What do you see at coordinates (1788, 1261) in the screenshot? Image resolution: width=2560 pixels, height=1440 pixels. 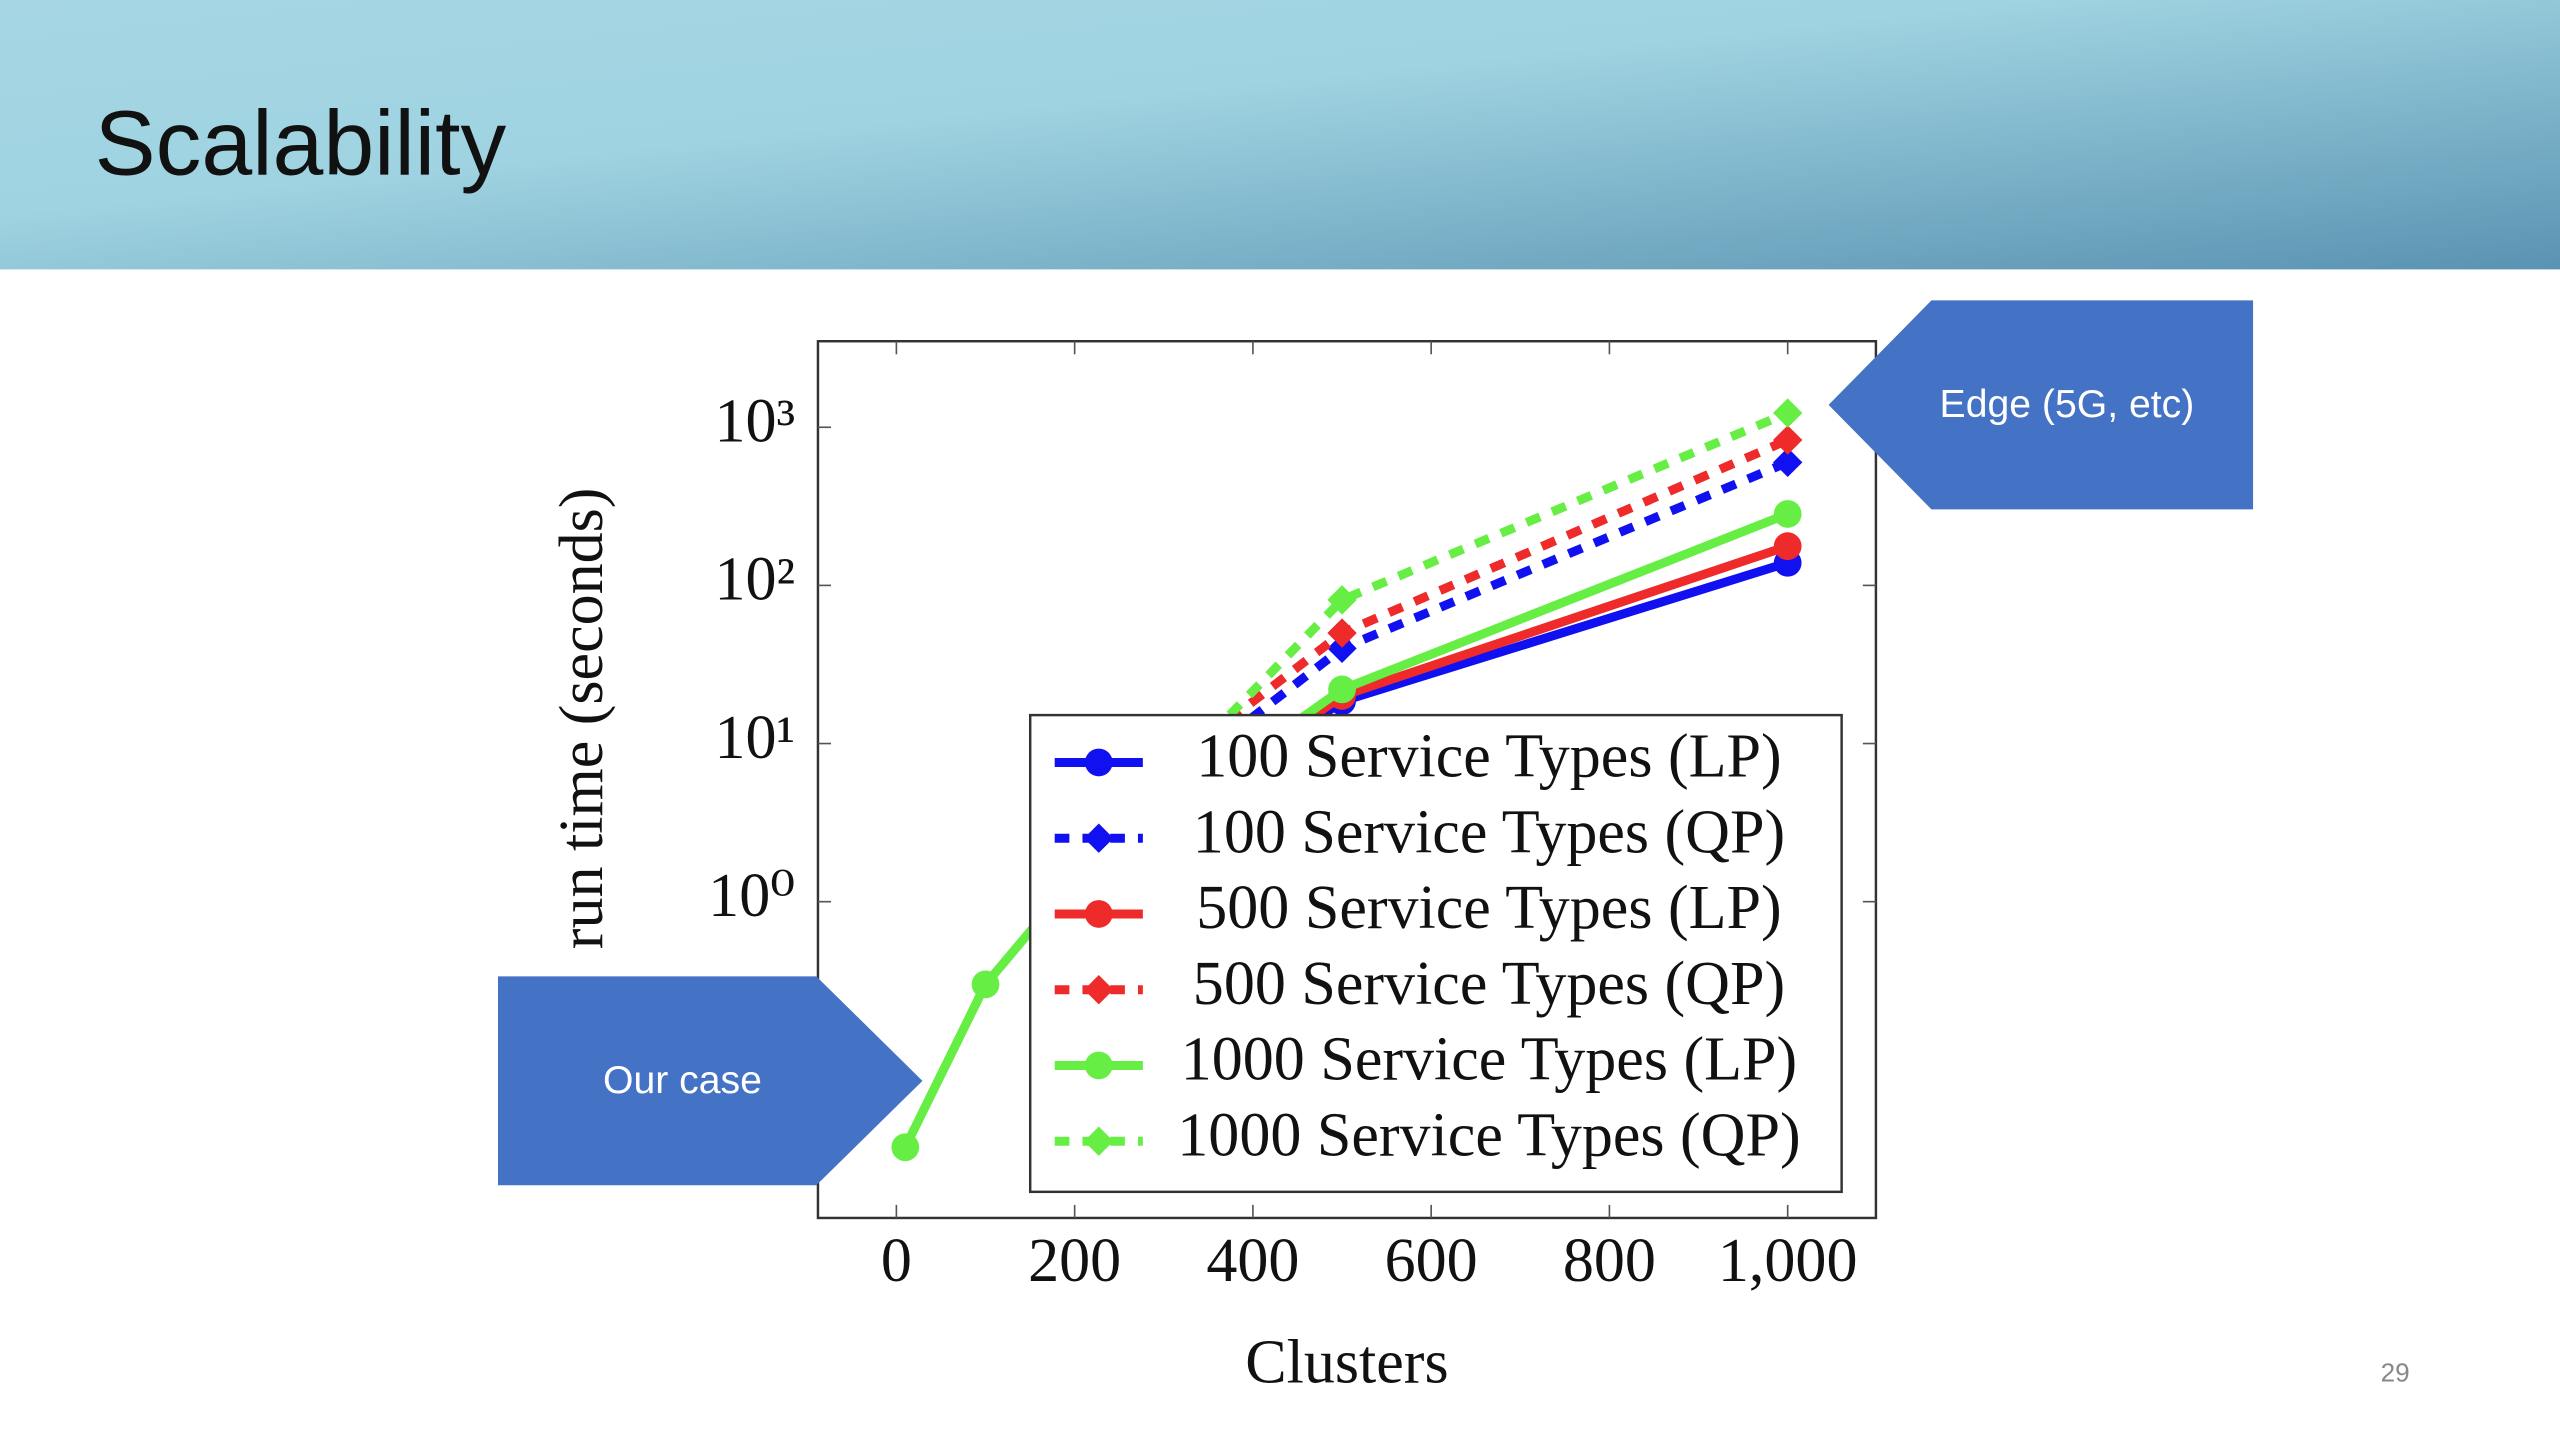 I see `x-tick-label: 1,000` at bounding box center [1788, 1261].